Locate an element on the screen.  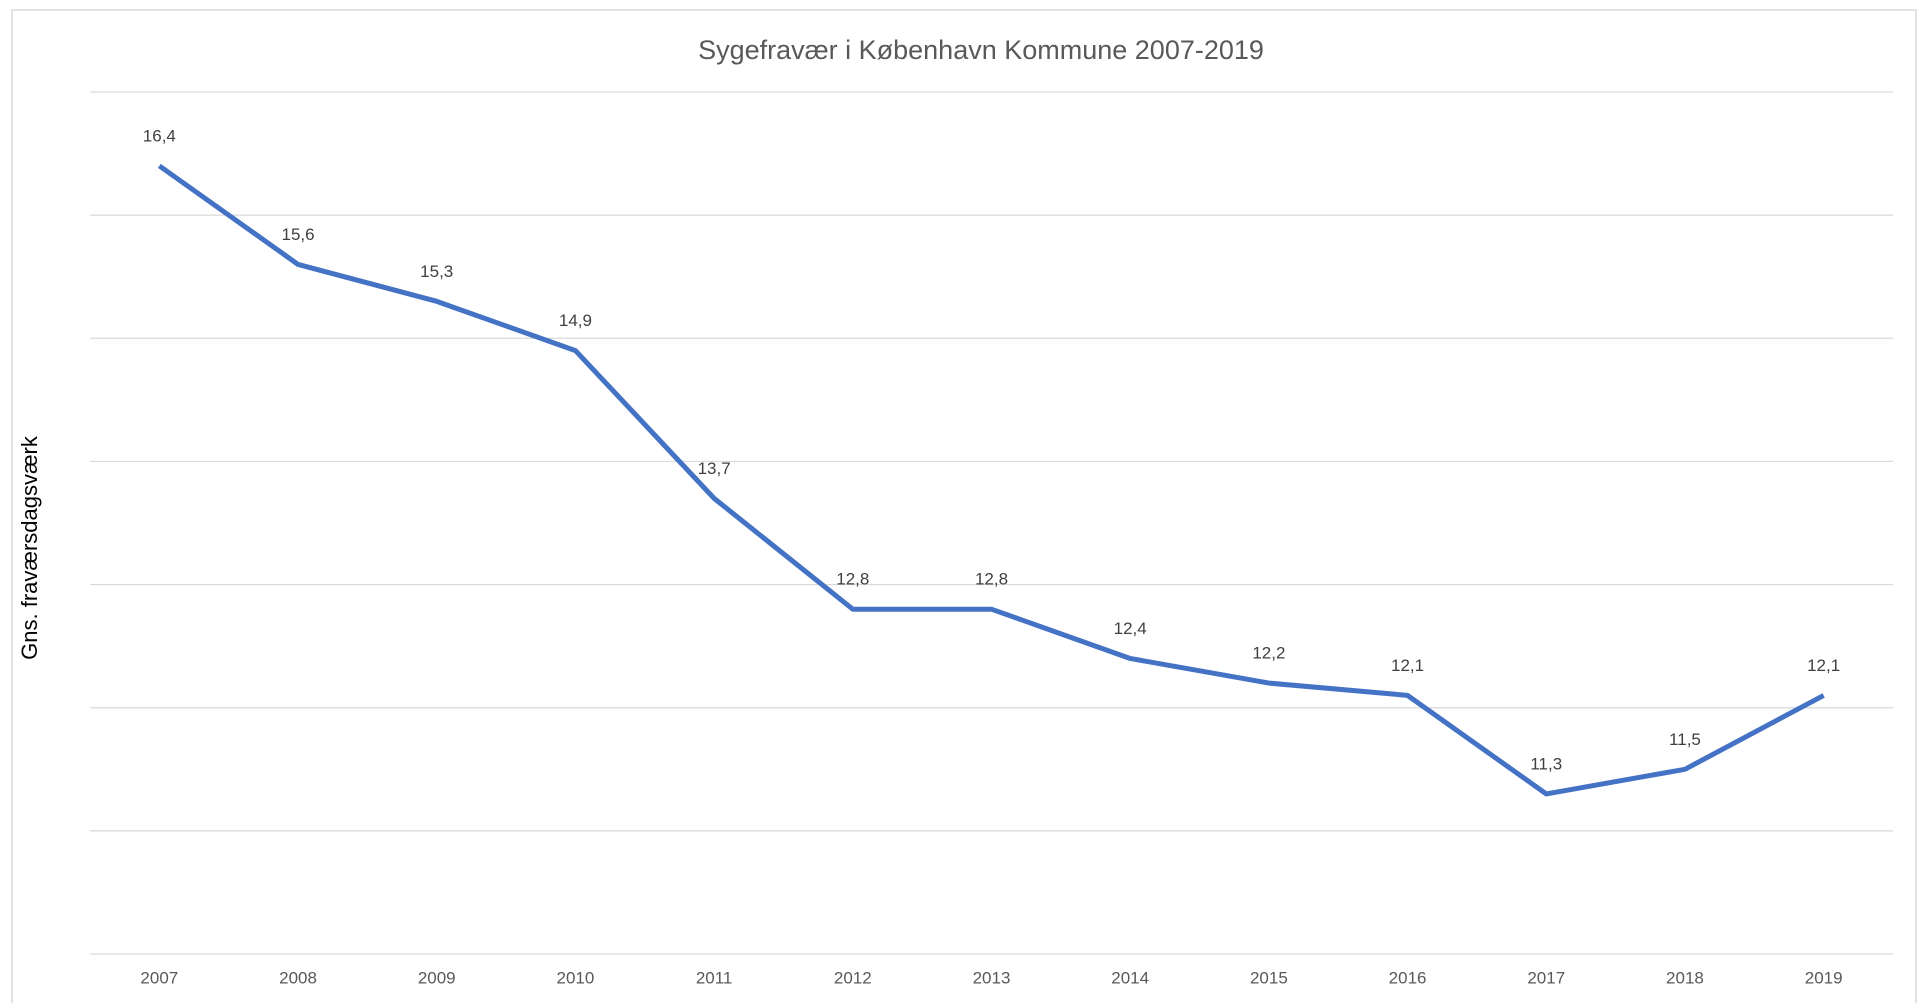
x-tick-label: 2008 is located at coordinates (298, 977).